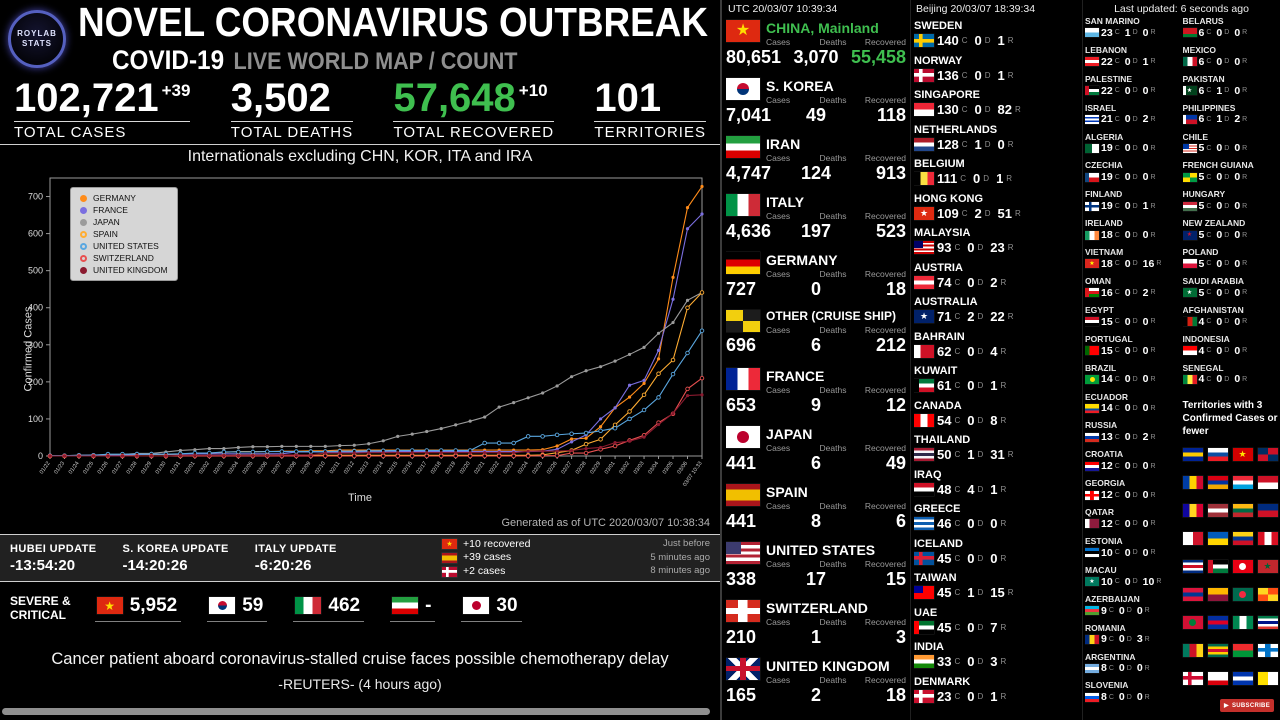  Describe the element at coordinates (1104, 610) in the screenshot. I see `count-c: 9` at that location.